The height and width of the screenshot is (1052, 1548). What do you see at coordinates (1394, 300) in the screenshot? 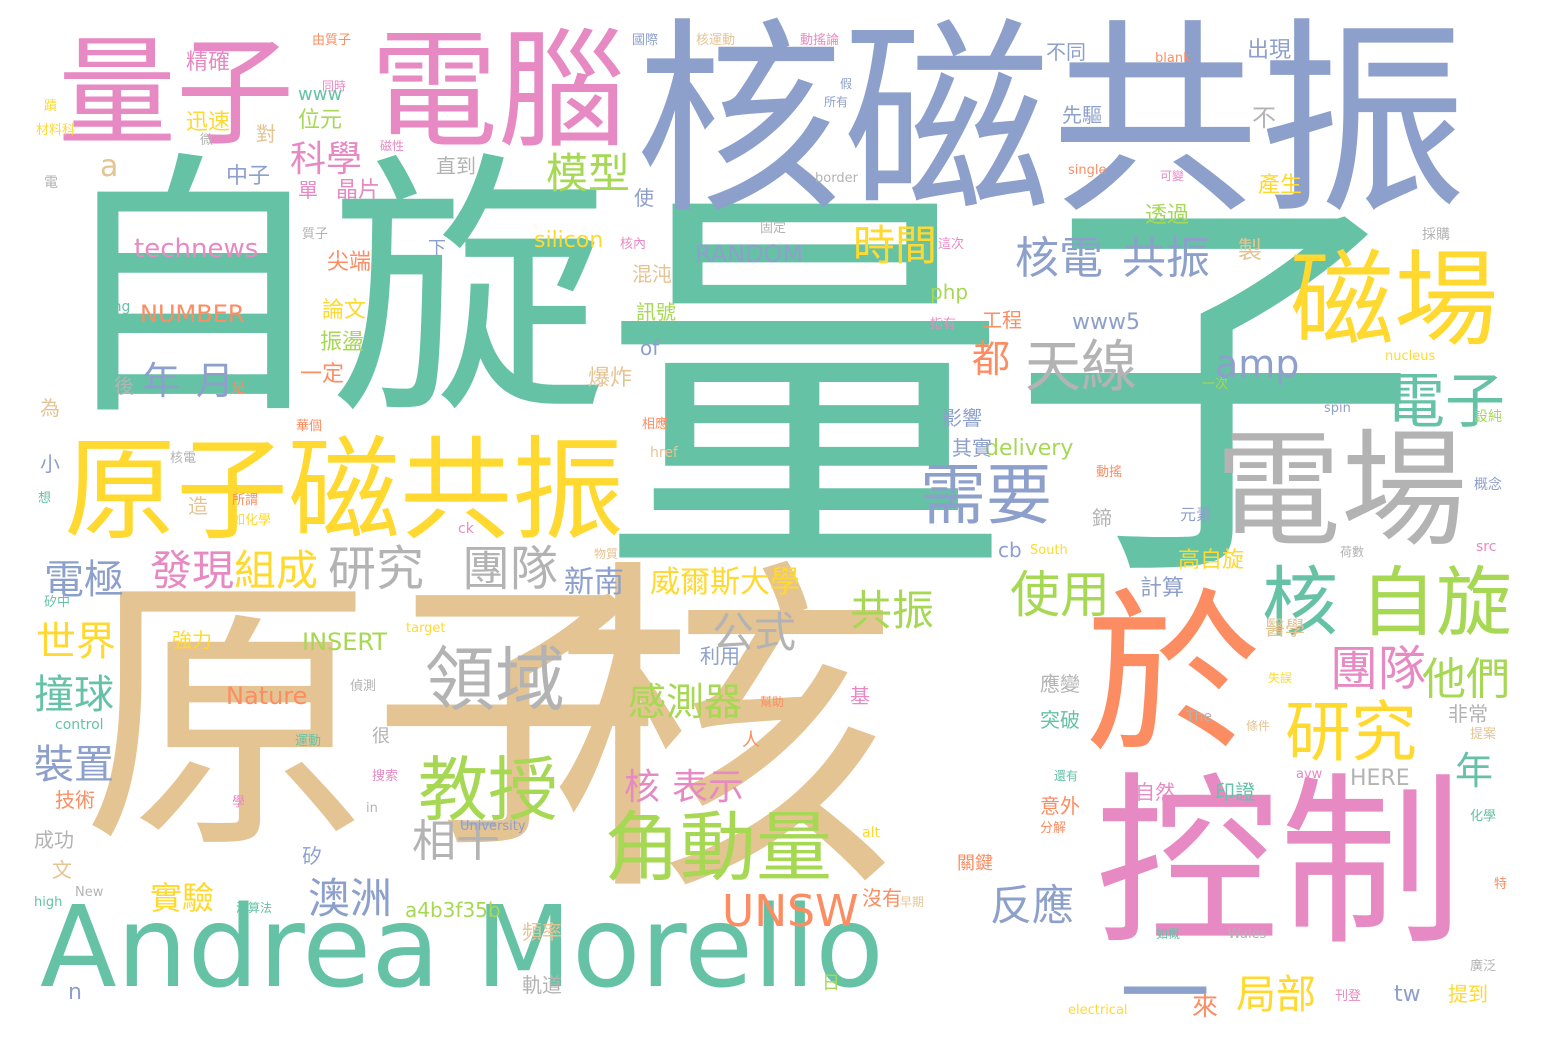
I see `word-cloud-word: 磁場` at bounding box center [1394, 300].